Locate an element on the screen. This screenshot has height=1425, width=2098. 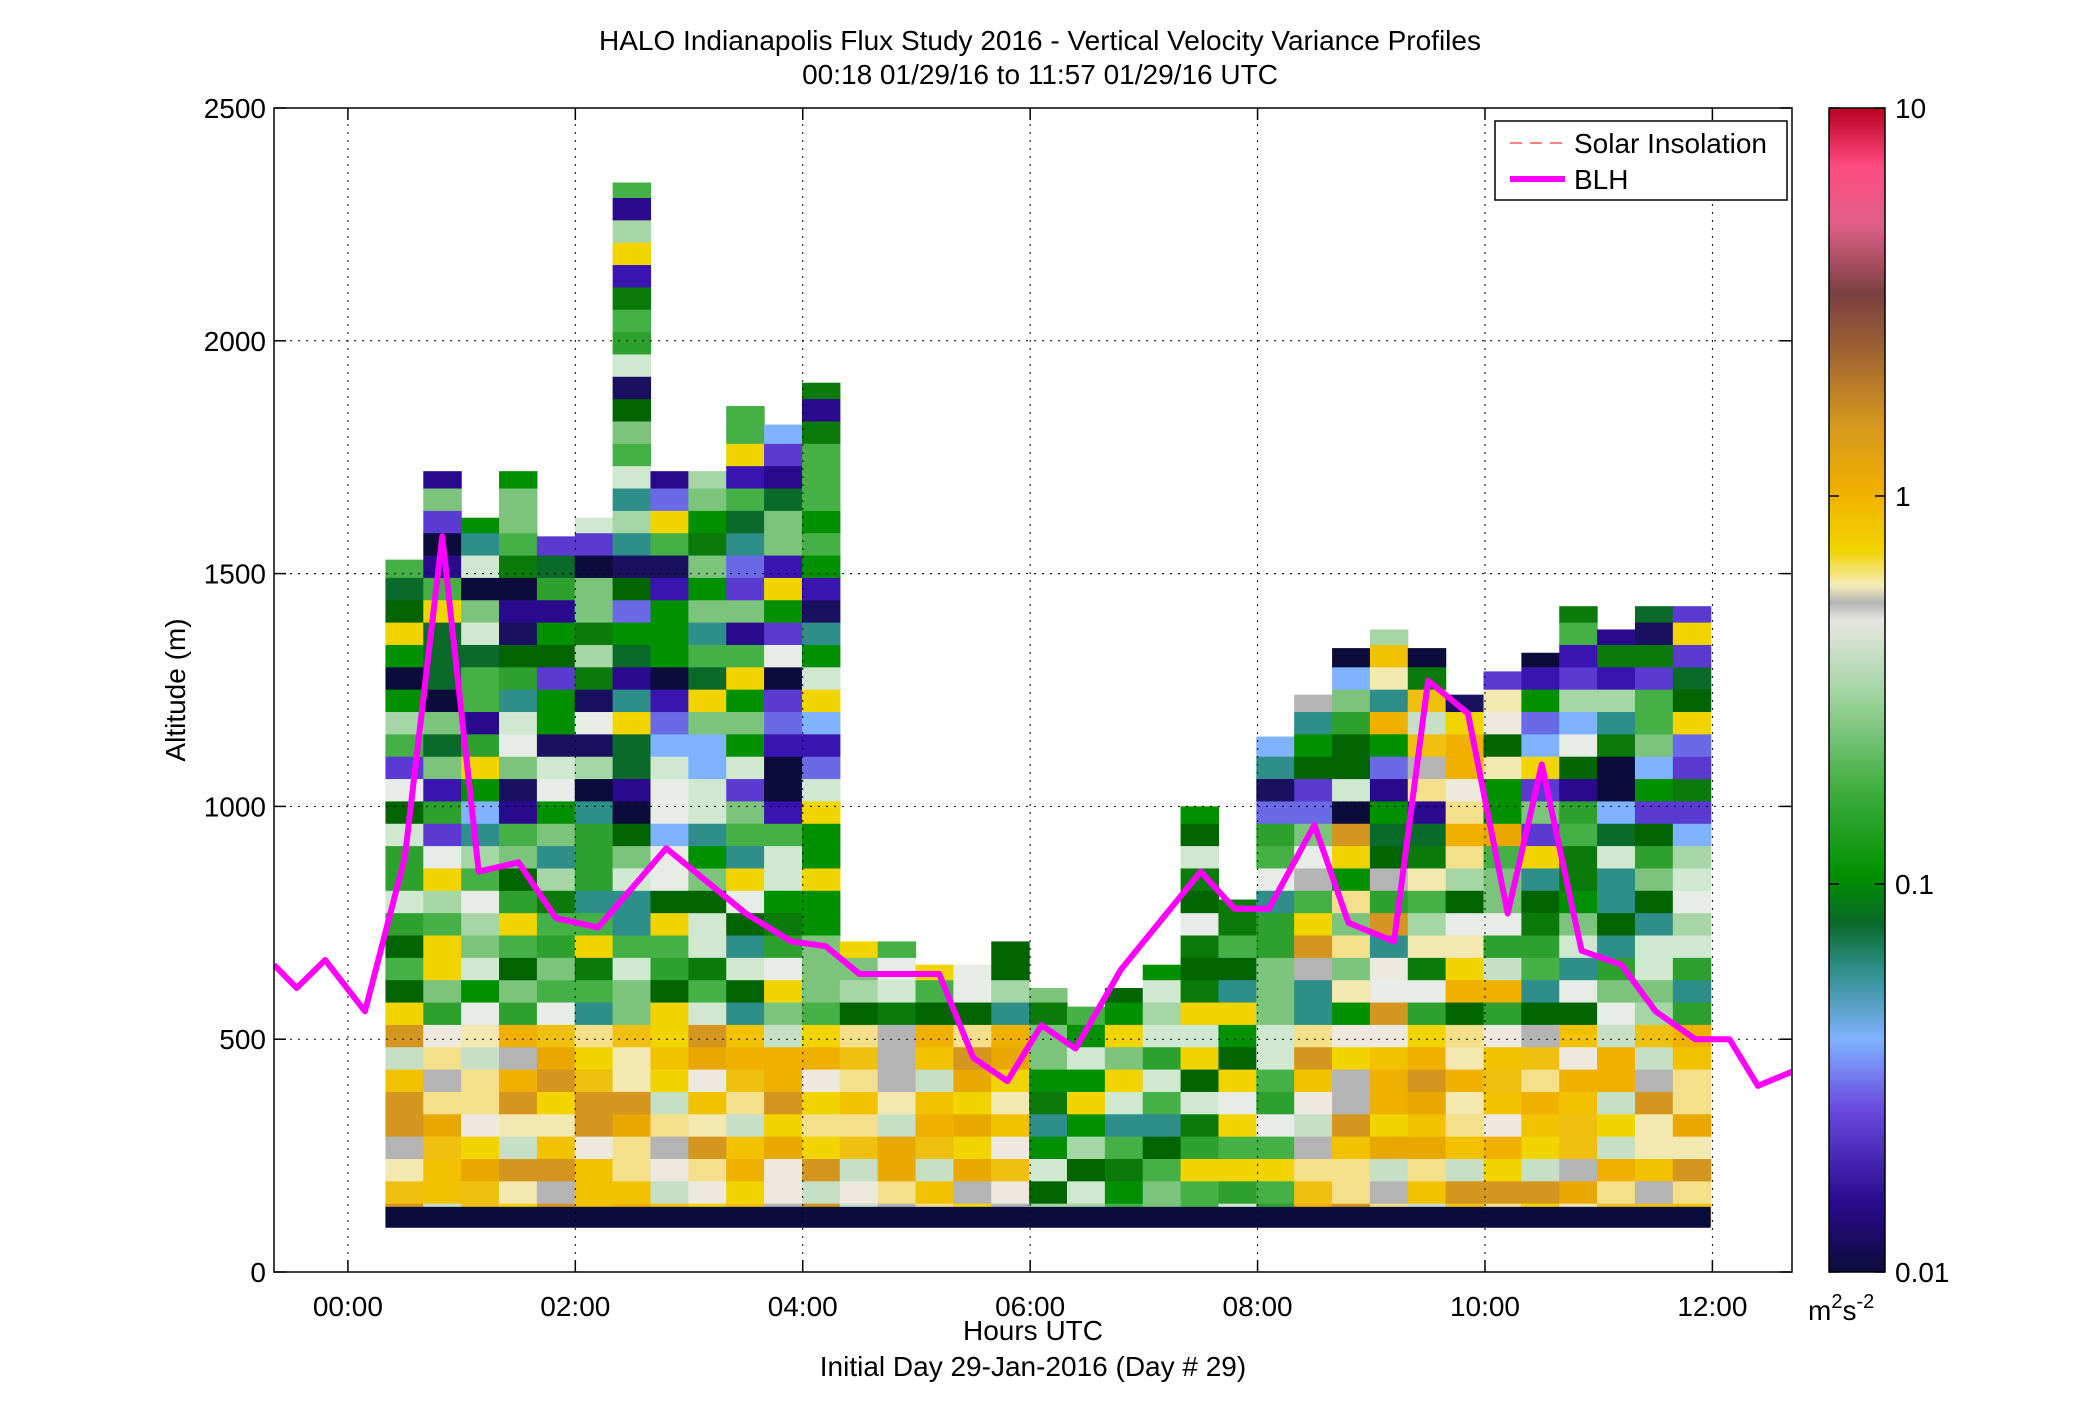
colorbar-unit-base: m is located at coordinates (1819, 1310).